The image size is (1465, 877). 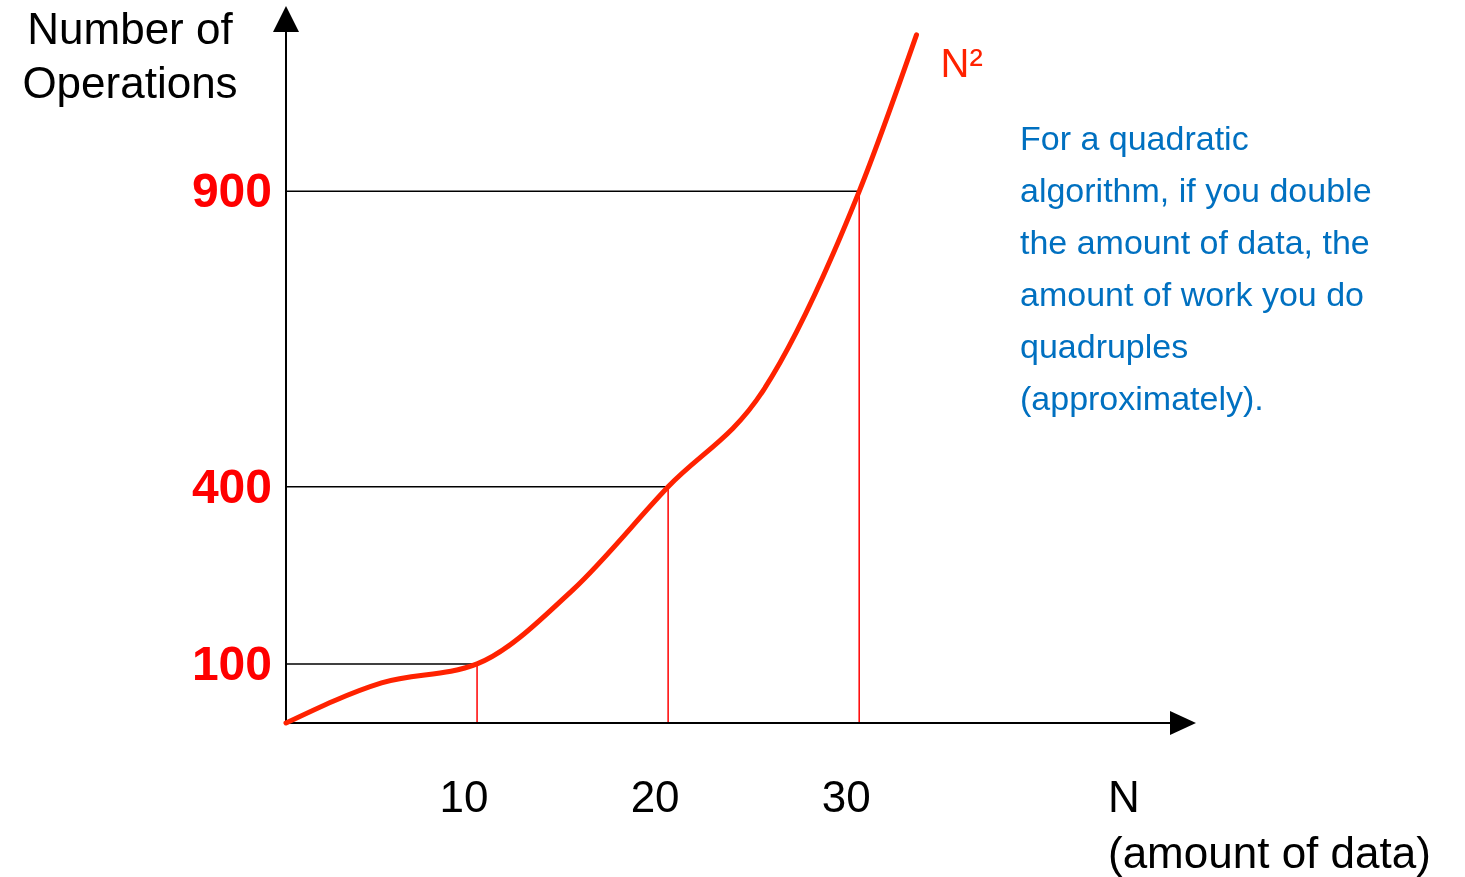 What do you see at coordinates (1196, 268) in the screenshot?
I see `annotation: For a quadratic algorithm, if you double the amount of data, the amount of work you do quadruples (approximately).` at bounding box center [1196, 268].